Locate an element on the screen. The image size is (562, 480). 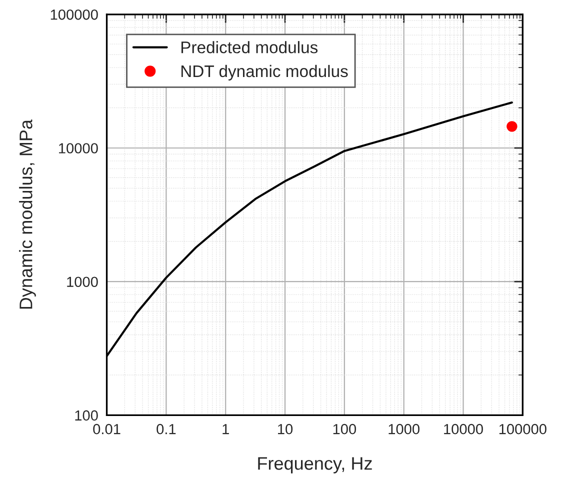
x-tick-label: 1 is located at coordinates (225, 429).